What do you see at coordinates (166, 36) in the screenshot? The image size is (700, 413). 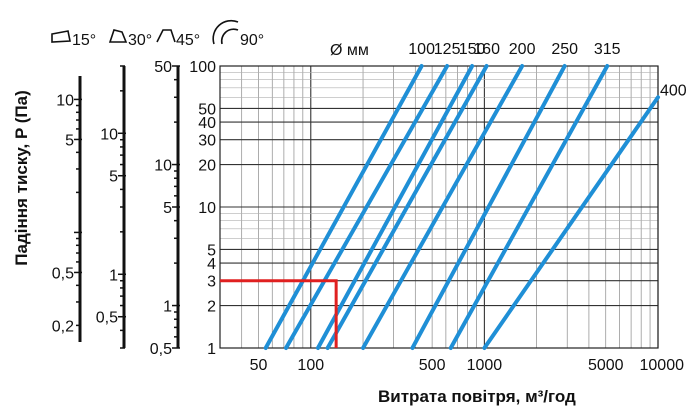 I see `bend-45-icon` at bounding box center [166, 36].